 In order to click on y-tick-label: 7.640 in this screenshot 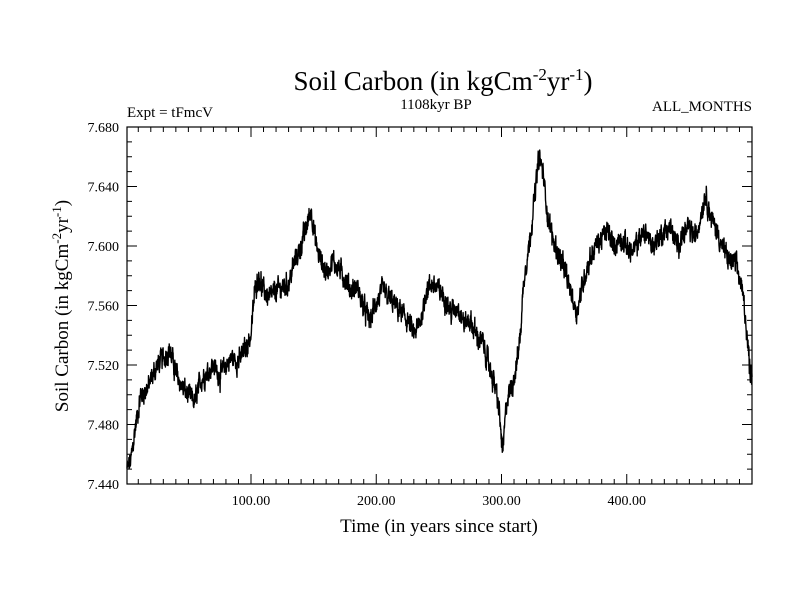, I will do `click(104, 188)`.